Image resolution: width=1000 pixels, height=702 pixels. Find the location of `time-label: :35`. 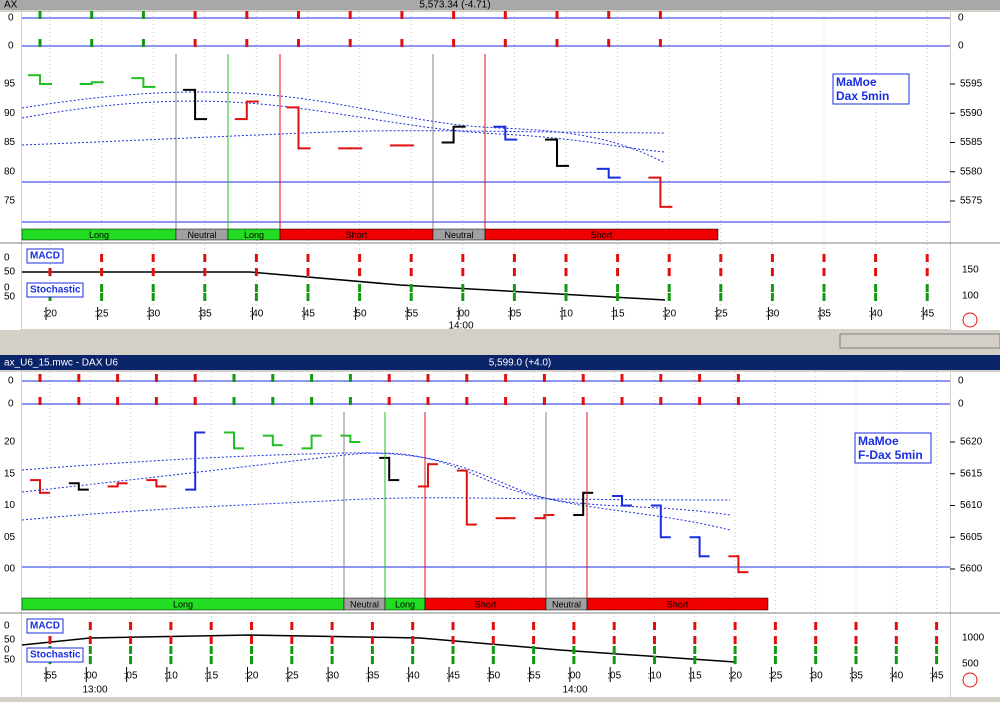

time-label: :35 is located at coordinates (205, 314).